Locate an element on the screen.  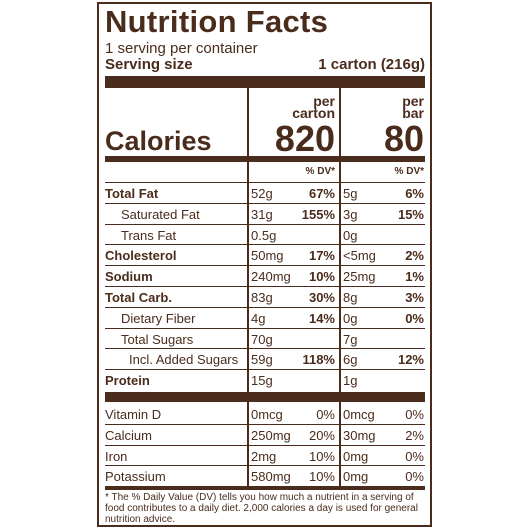
amount: 8g is located at coordinates (350, 297).